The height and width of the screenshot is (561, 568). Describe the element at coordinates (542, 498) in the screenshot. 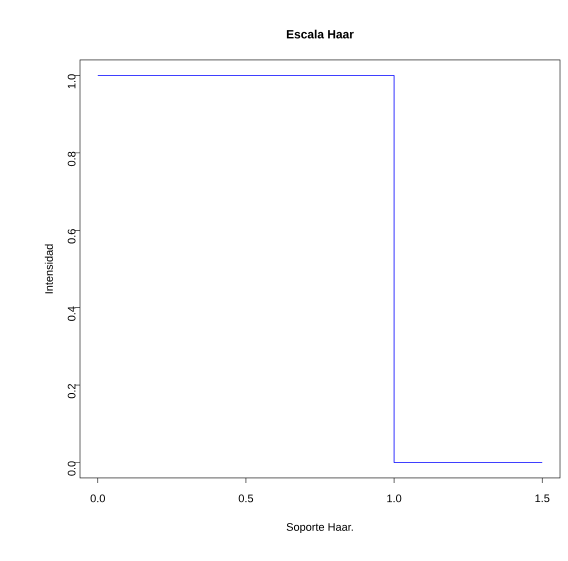

I see `x-tick-label: 1.5` at that location.